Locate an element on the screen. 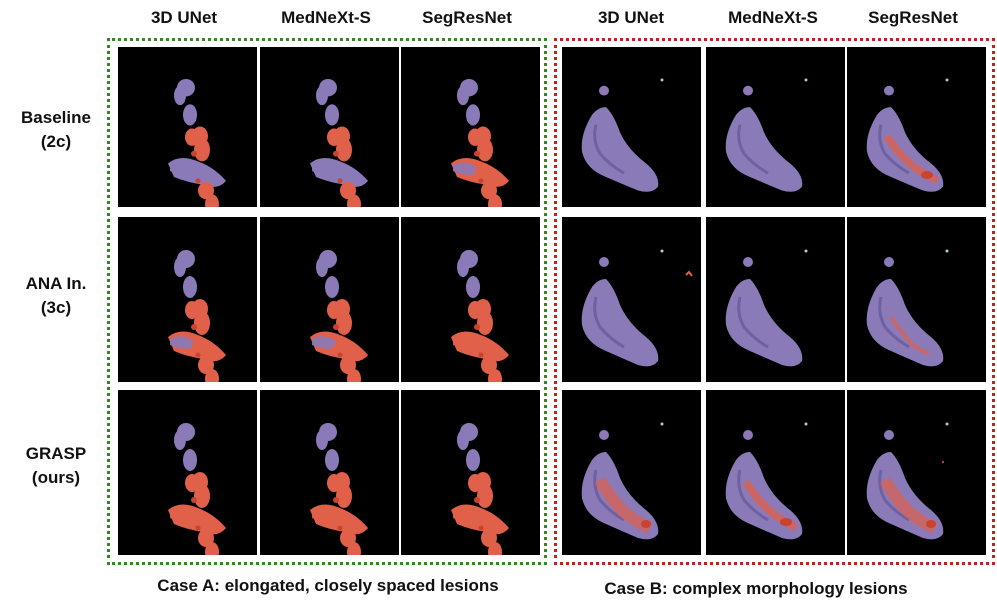  col-header-a-segresnet: SegResNet is located at coordinates (467, 17).